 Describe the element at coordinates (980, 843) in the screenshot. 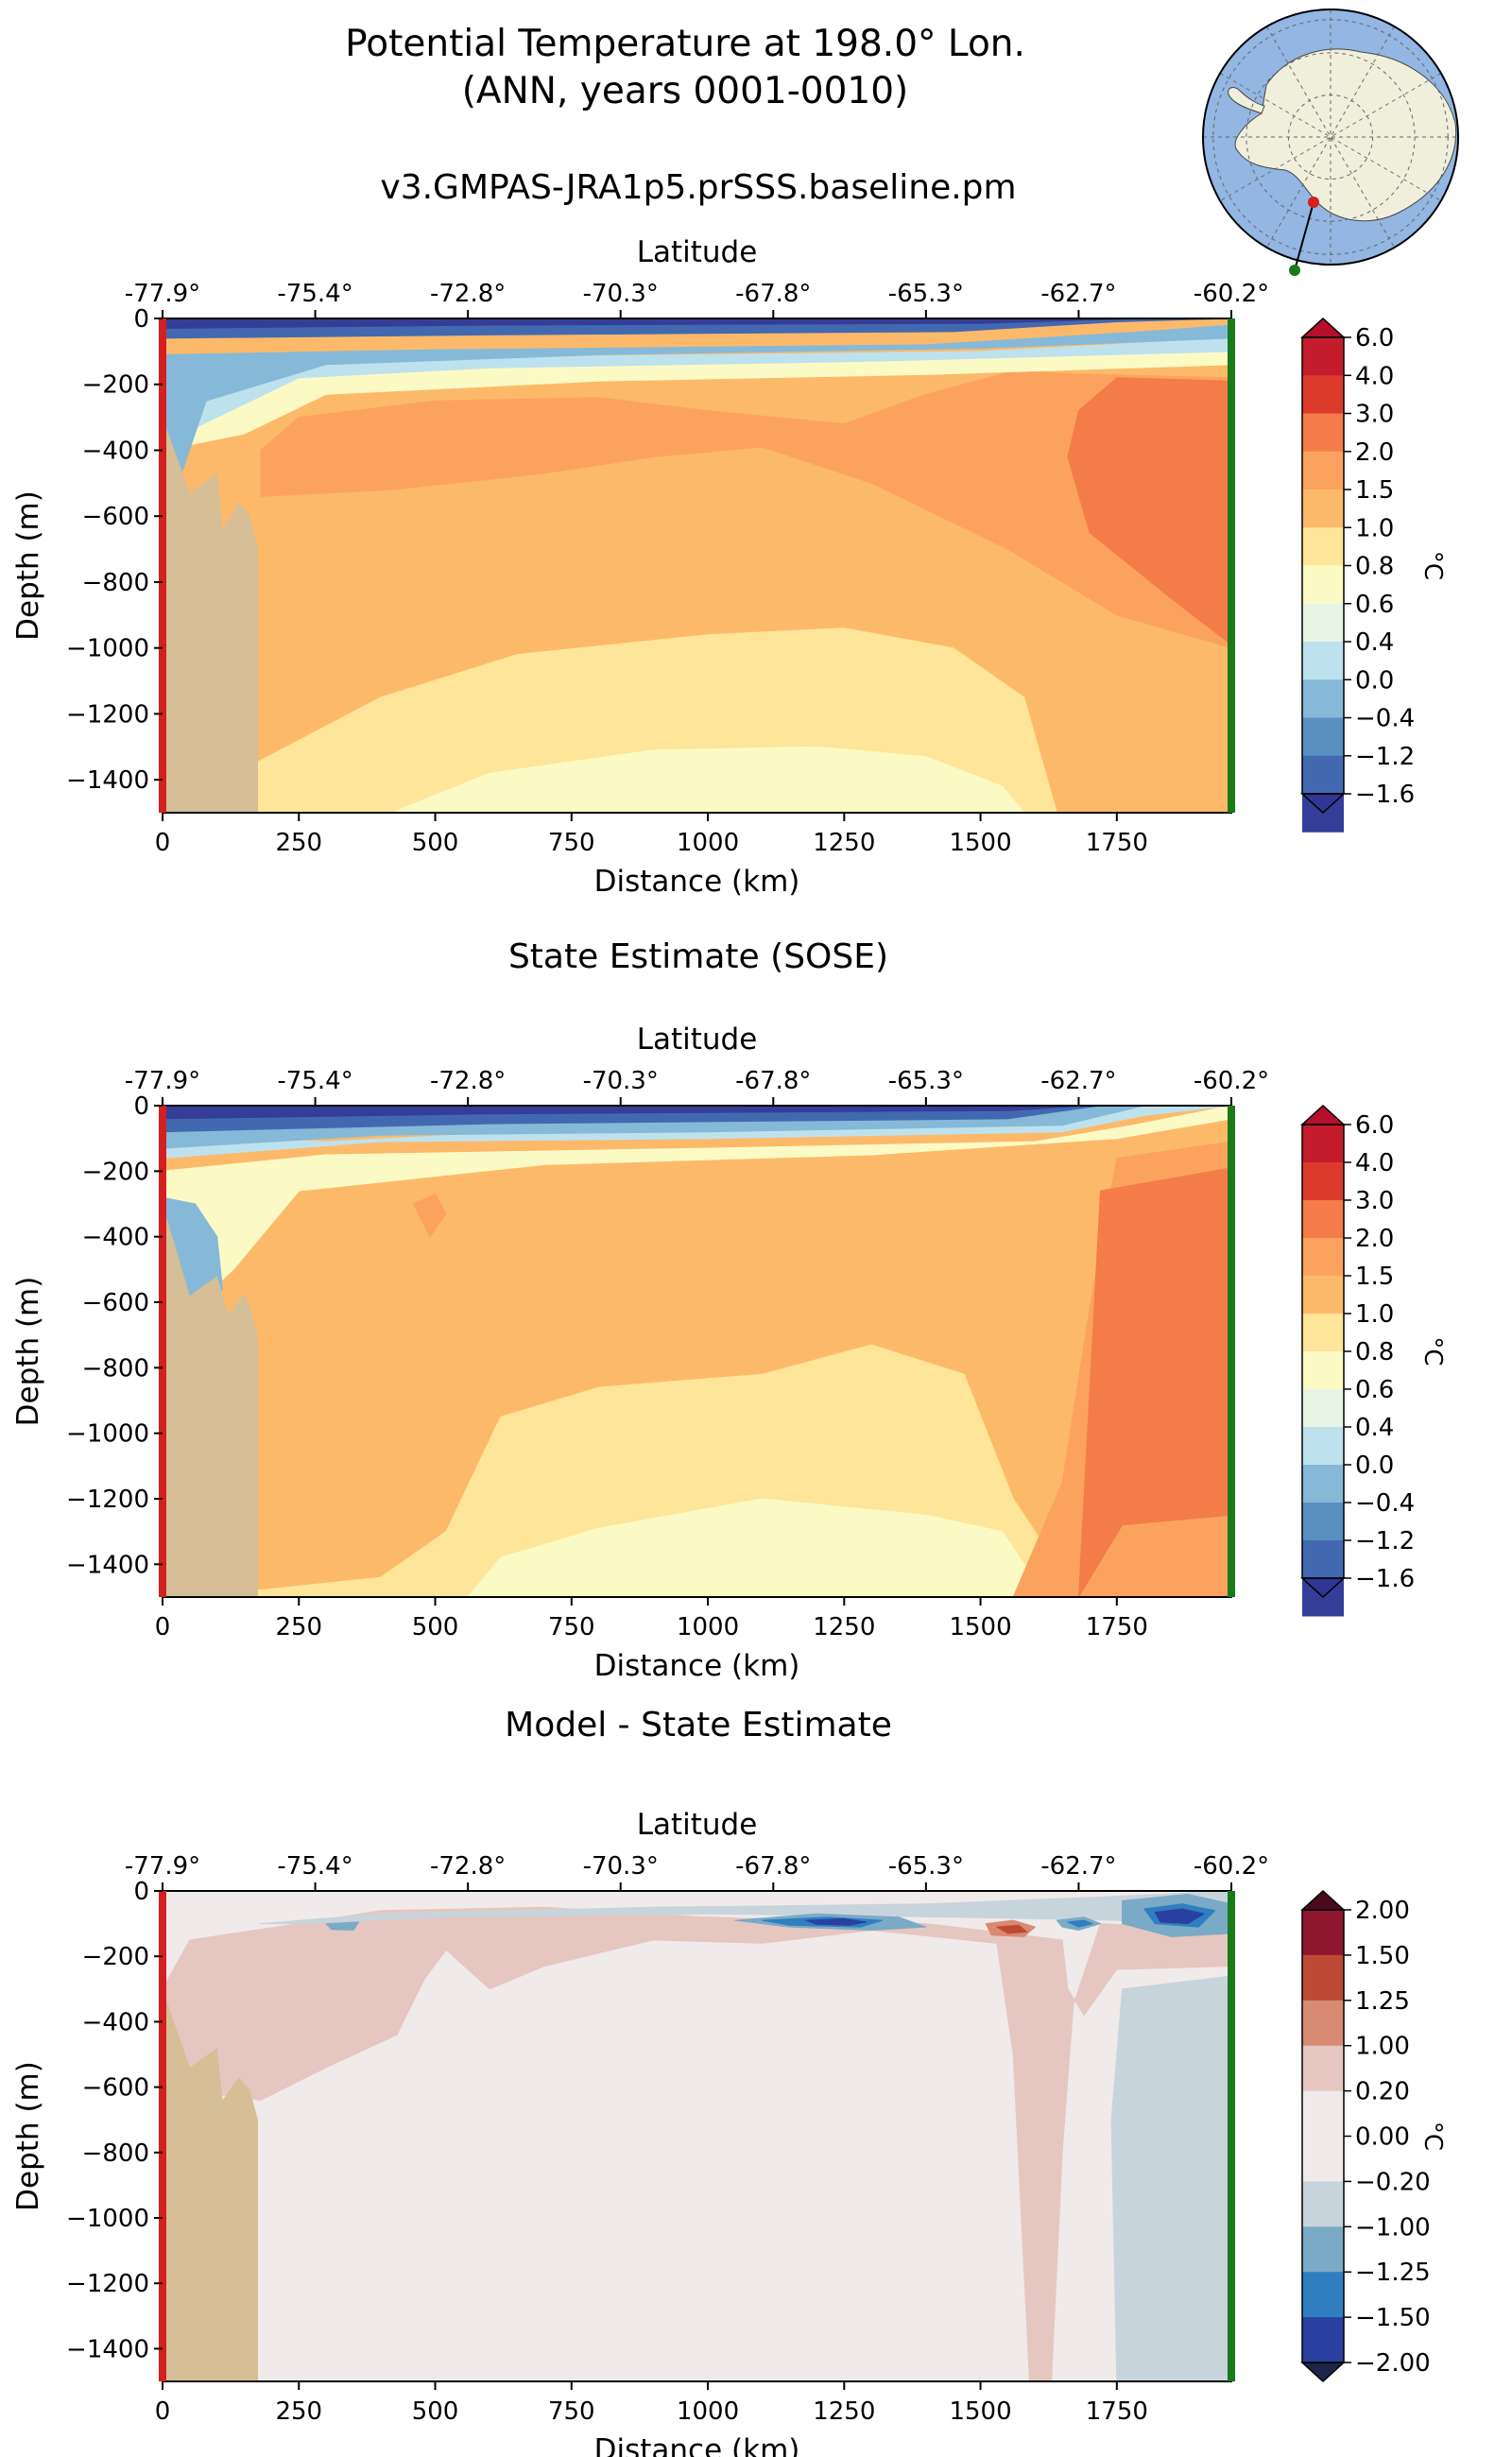

I see `x-tick-label: 1500` at that location.